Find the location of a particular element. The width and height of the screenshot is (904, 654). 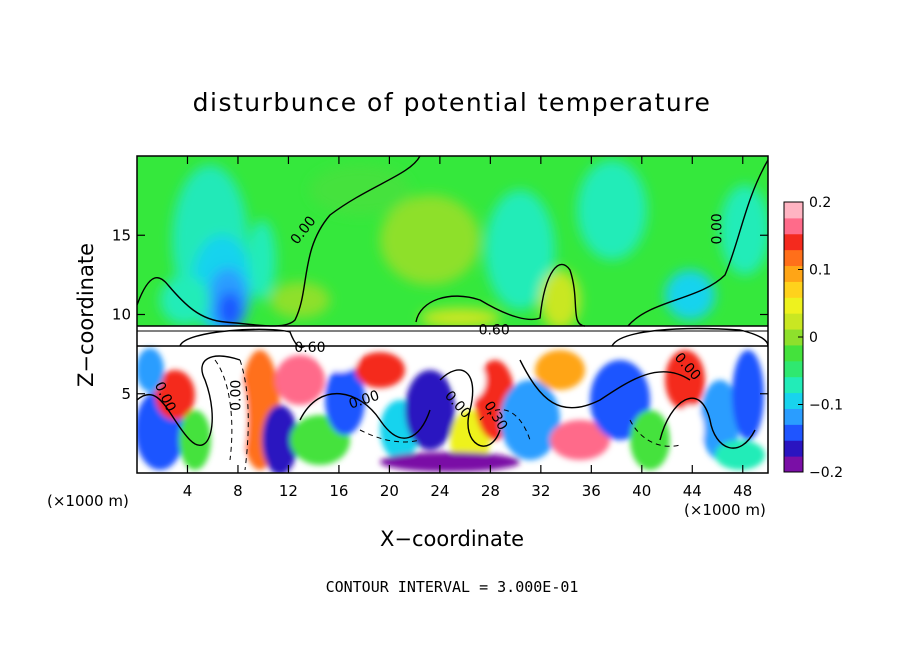

colorbar-tick-label: 0.1 is located at coordinates (820, 271).